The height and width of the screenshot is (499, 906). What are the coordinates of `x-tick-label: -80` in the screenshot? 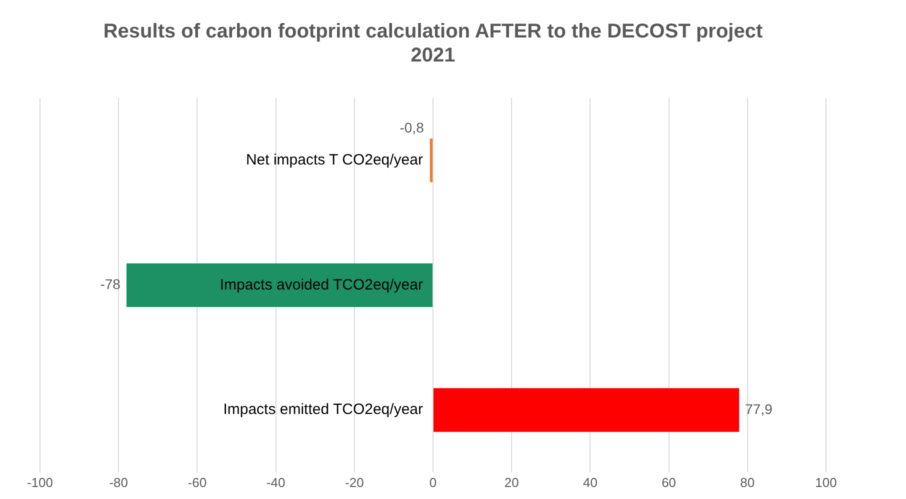 It's located at (118, 482).